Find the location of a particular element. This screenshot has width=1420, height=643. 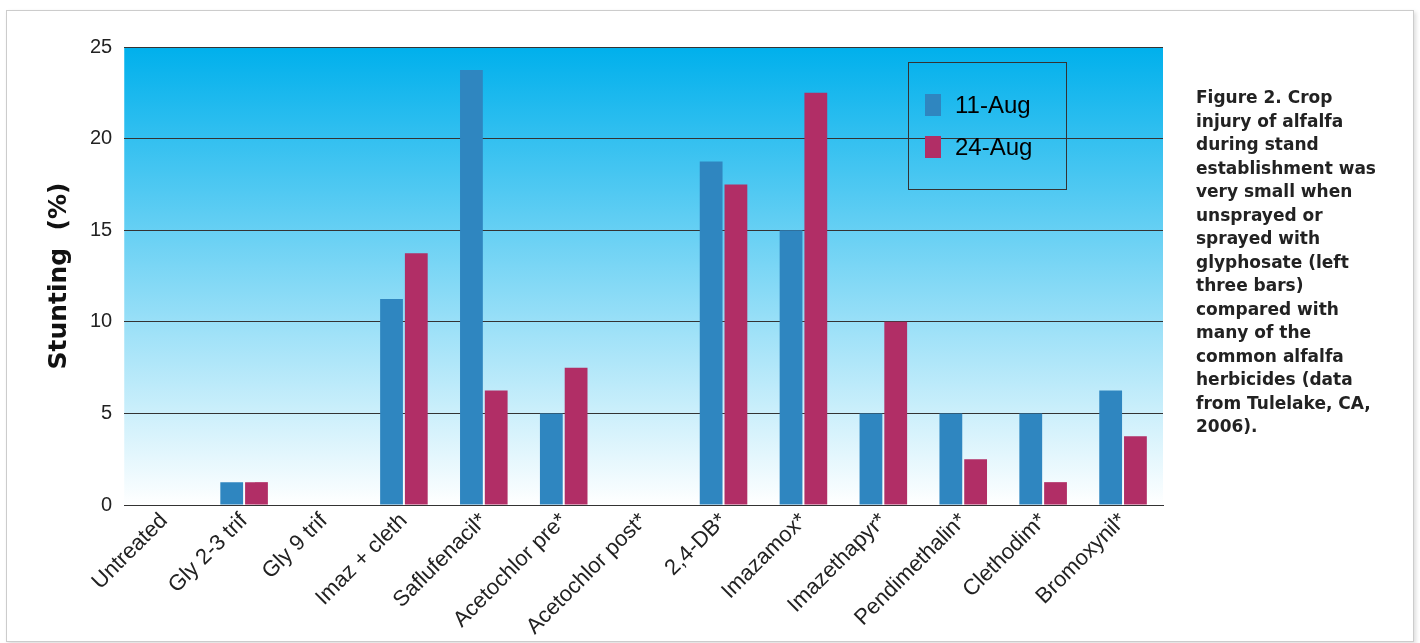

legend-label: 24-Aug is located at coordinates (994, 147).